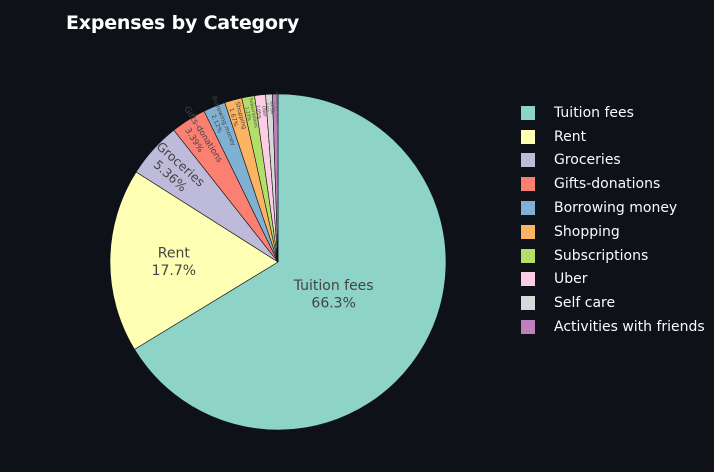 This screenshot has height=472, width=714. I want to click on slice-label-self-care: Self care0.65%, so click(269, 108).